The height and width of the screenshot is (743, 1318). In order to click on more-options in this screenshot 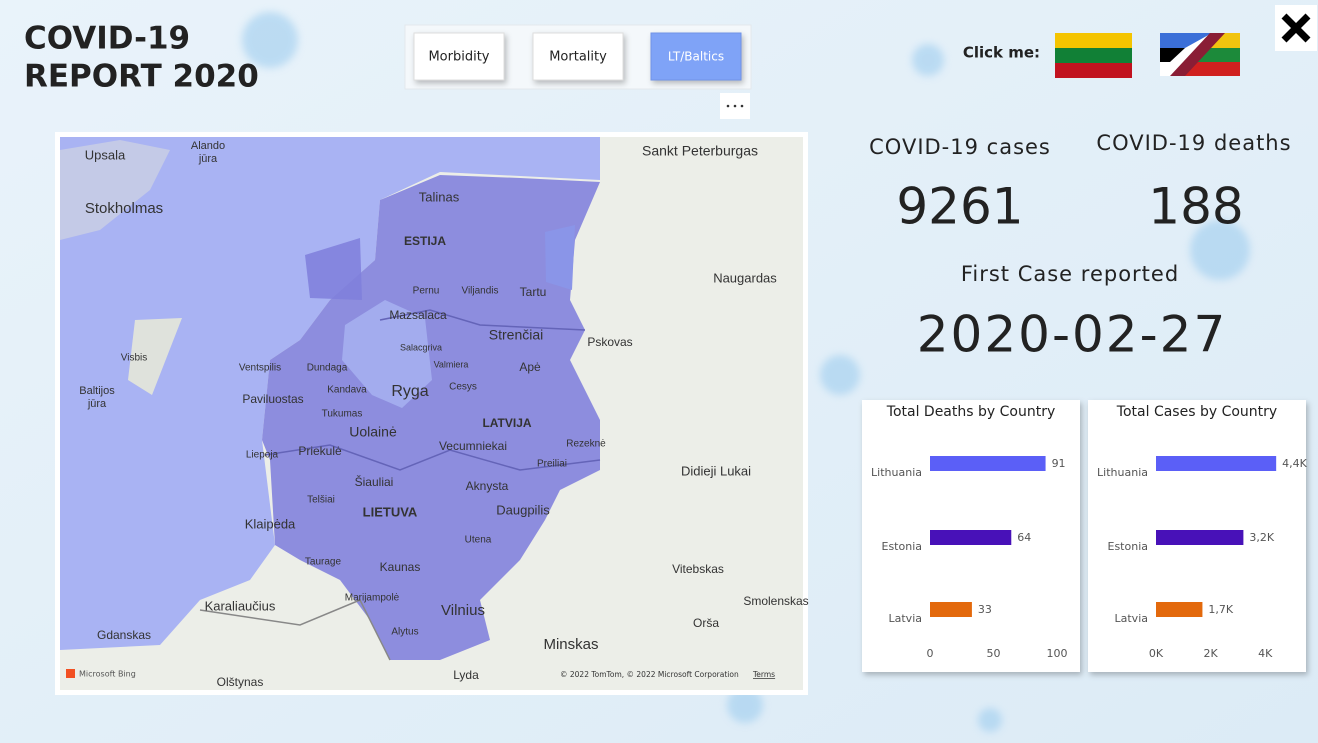, I will do `click(735, 106)`.